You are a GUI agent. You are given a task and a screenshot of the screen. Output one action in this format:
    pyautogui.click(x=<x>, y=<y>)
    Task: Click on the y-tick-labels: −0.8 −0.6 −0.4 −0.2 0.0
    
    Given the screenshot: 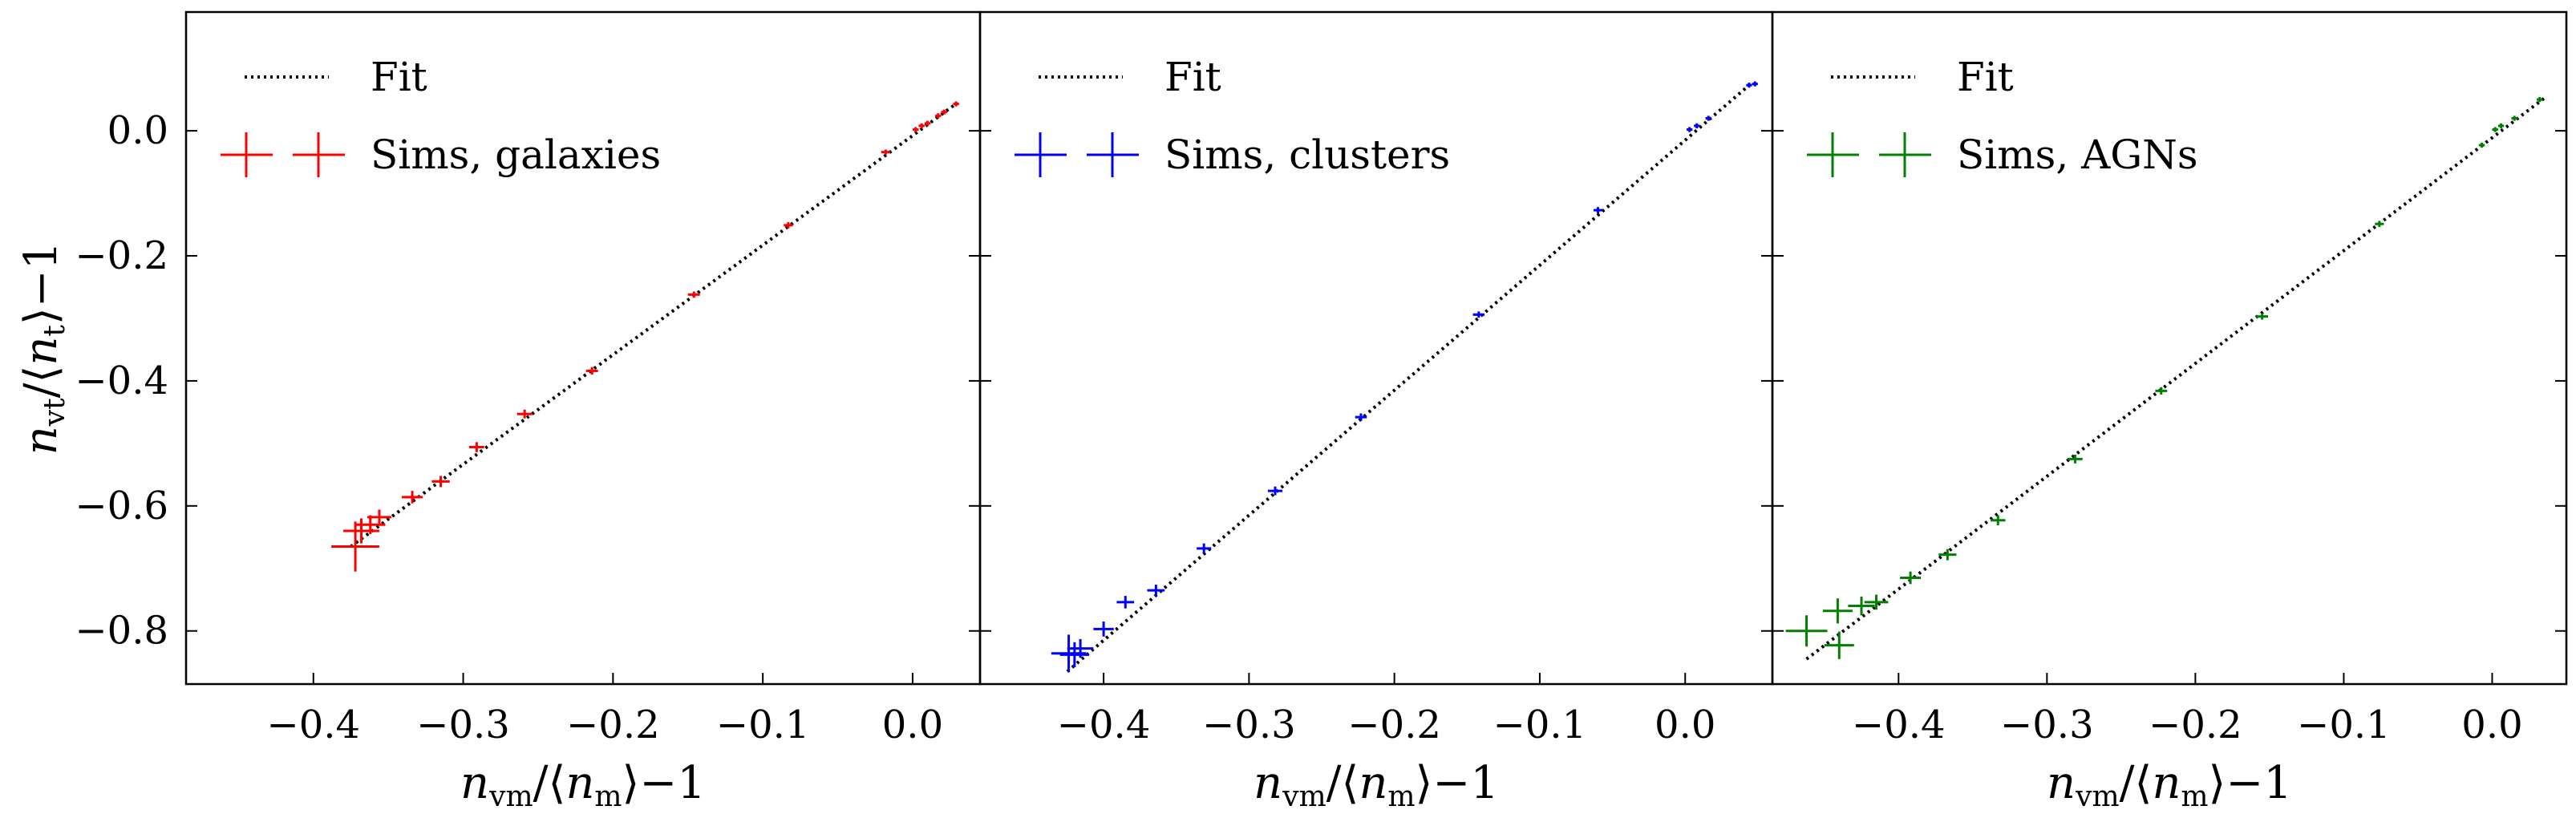 What is the action you would take?
    pyautogui.click(x=122, y=381)
    